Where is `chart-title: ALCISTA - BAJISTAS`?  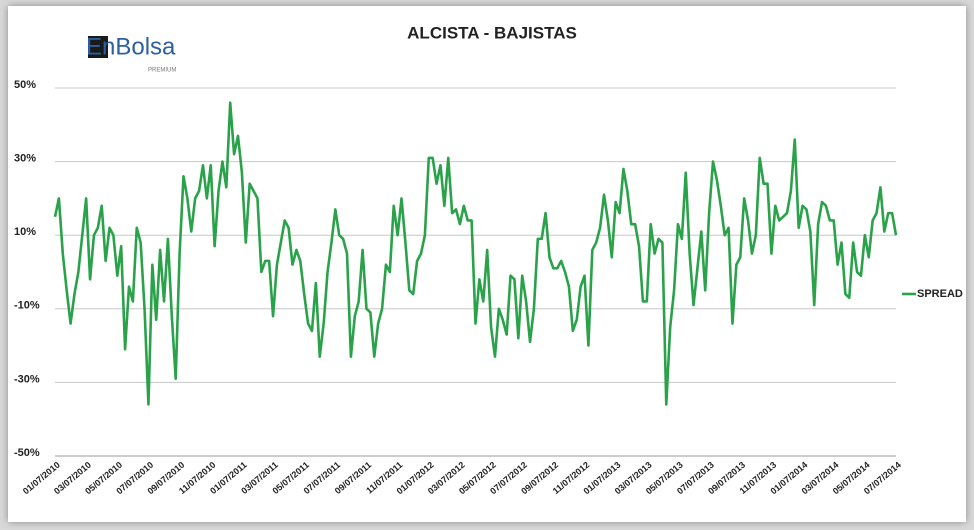 chart-title: ALCISTA - BAJISTAS is located at coordinates (492, 32).